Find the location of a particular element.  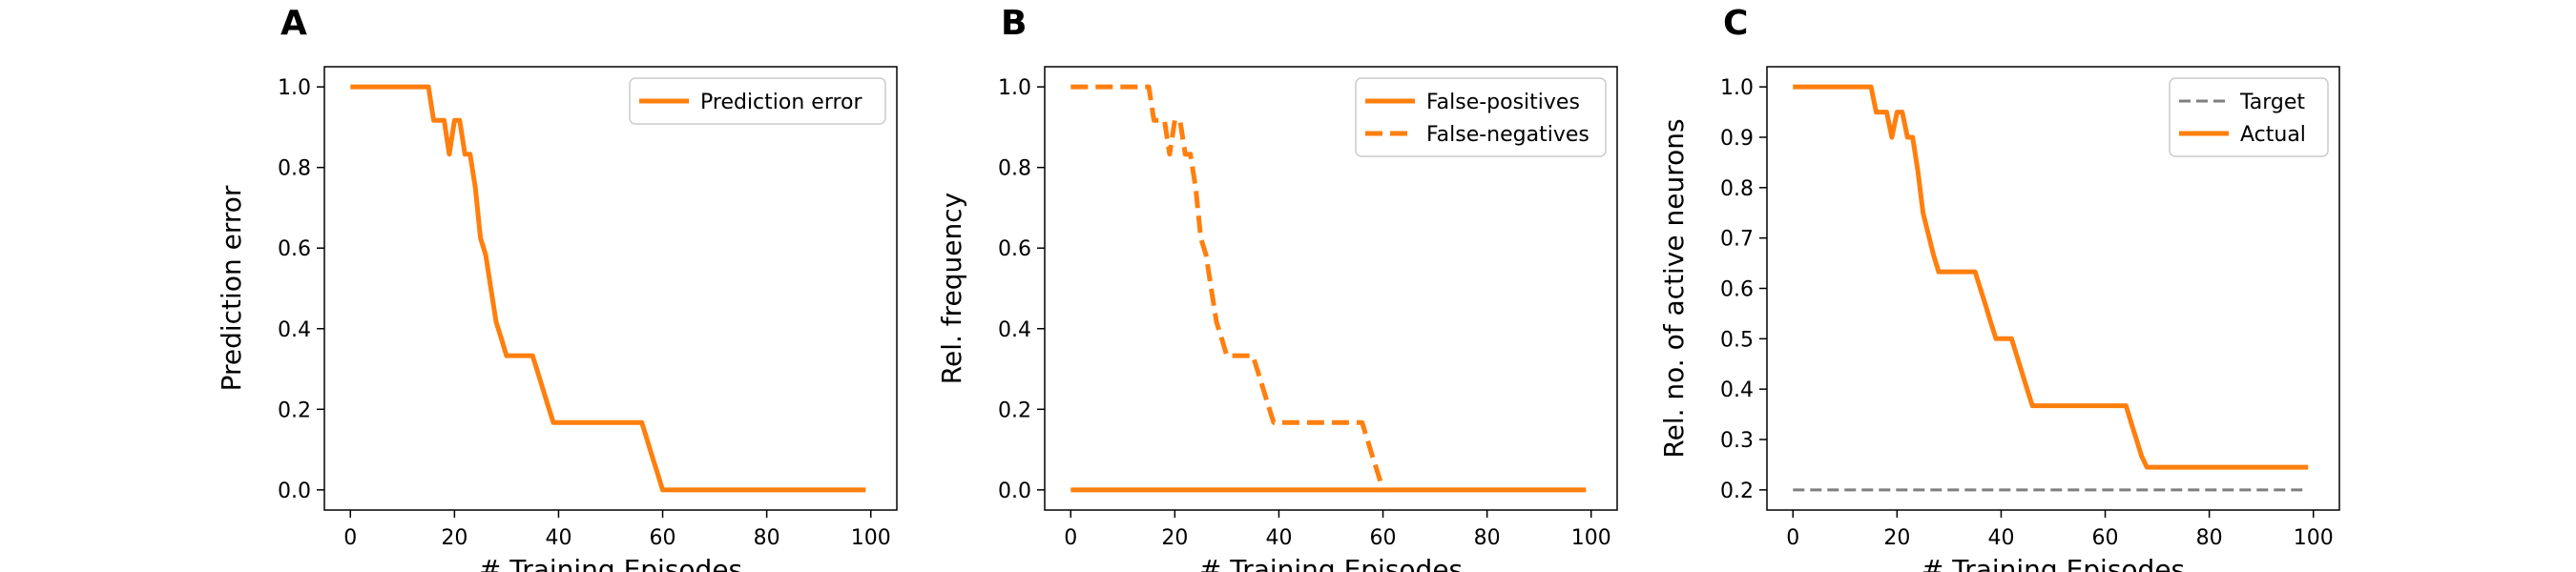

y-tick-label: 0.3 is located at coordinates (1737, 441).